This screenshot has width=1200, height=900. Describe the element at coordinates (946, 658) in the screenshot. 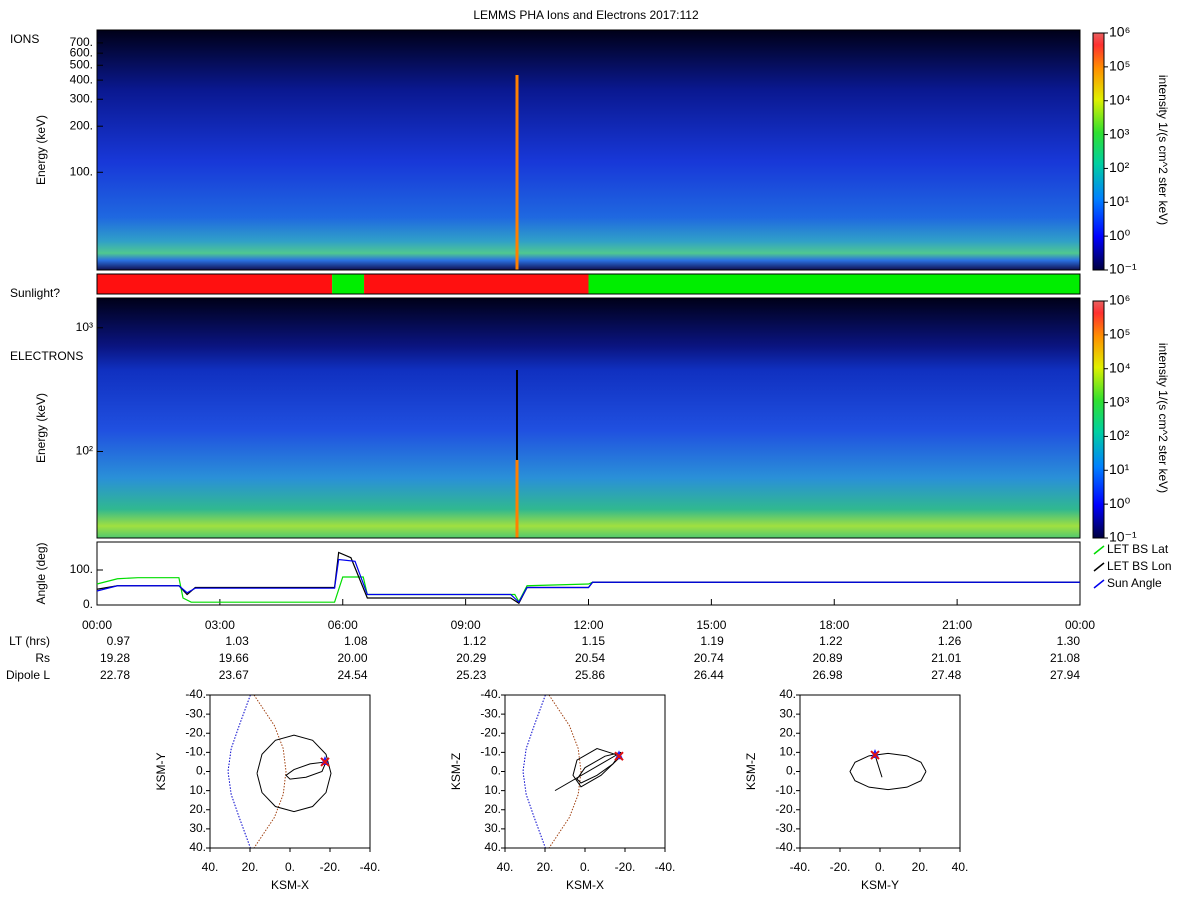

I see `row-value: 21.01` at that location.